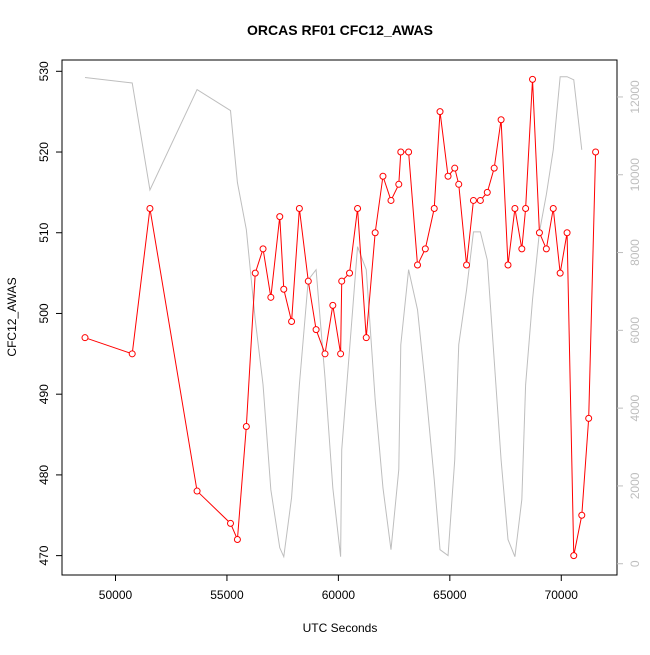 The image size is (650, 655). What do you see at coordinates (44, 71) in the screenshot?
I see `y-tick-label: 530` at bounding box center [44, 71].